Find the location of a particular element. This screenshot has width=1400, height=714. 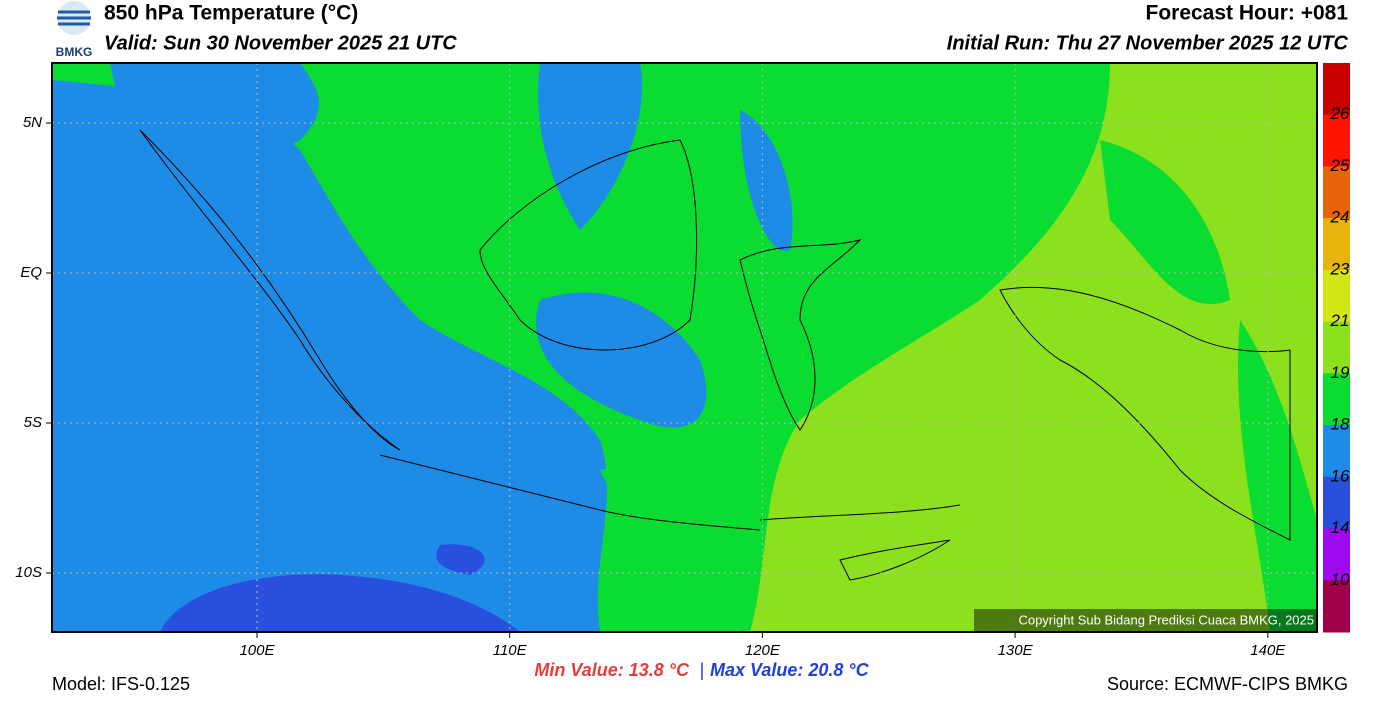

lat-label: 5S is located at coordinates (33, 422).